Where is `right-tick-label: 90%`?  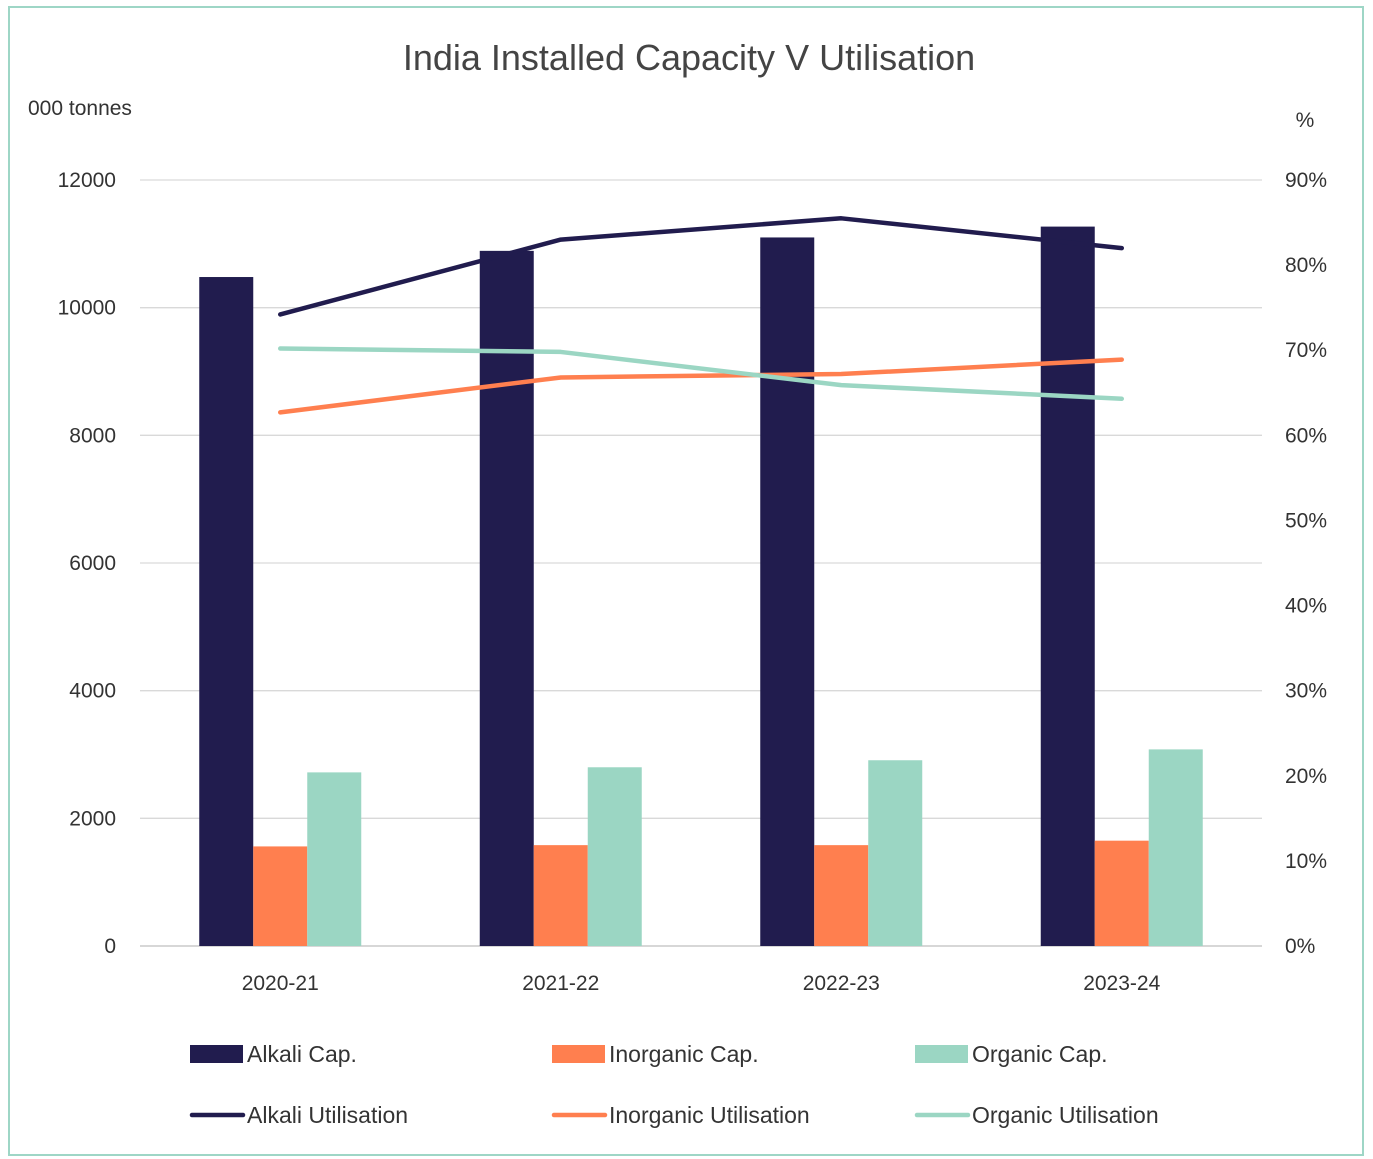
right-tick-label: 90% is located at coordinates (1306, 180).